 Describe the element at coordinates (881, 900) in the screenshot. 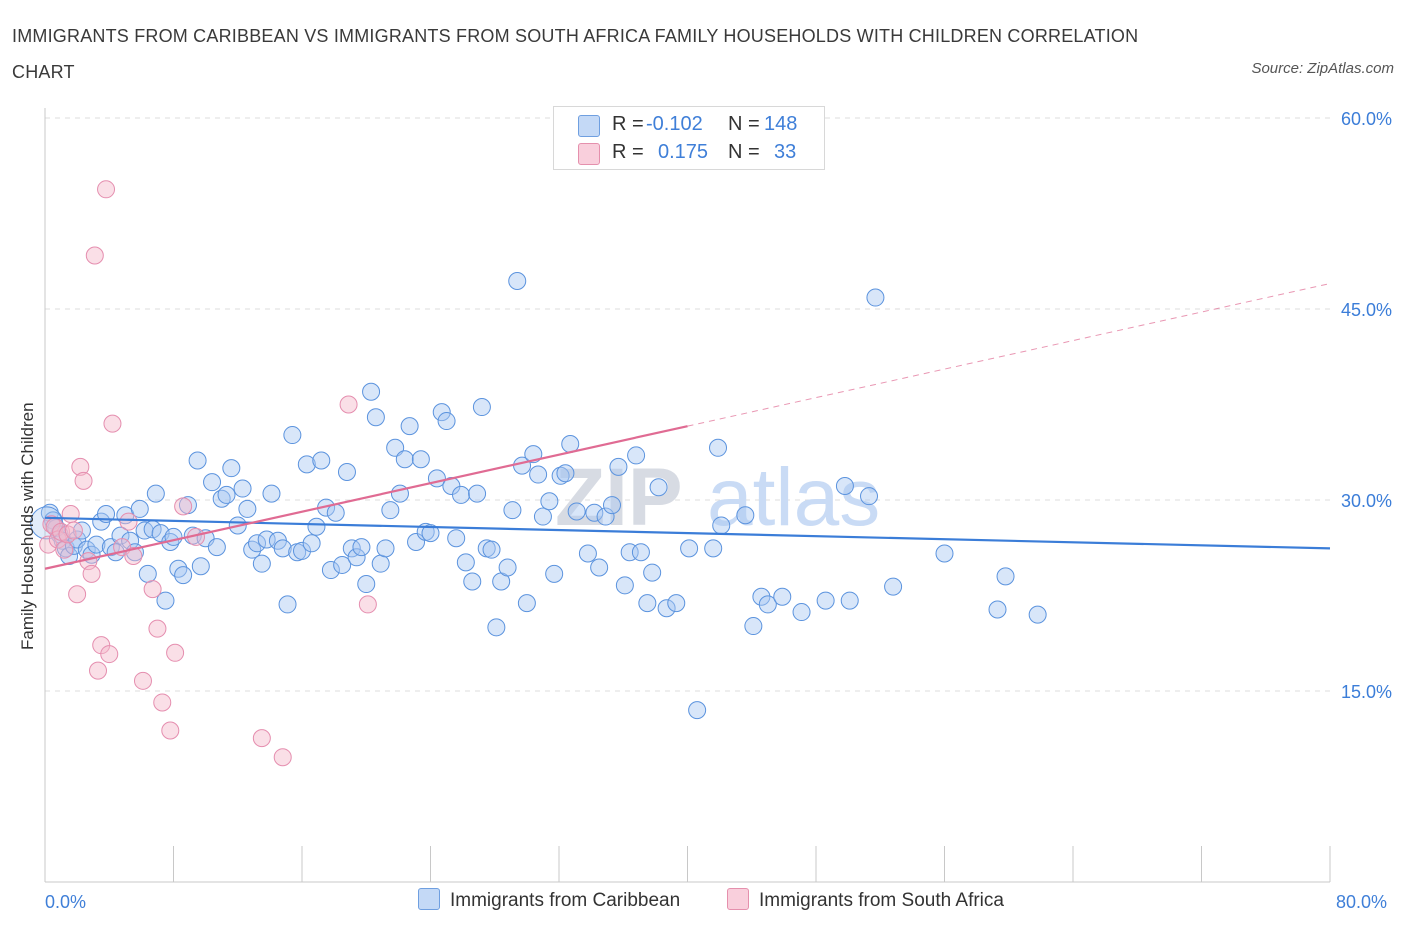

I see `bottom-legend-label: Immigrants from South Africa` at that location.